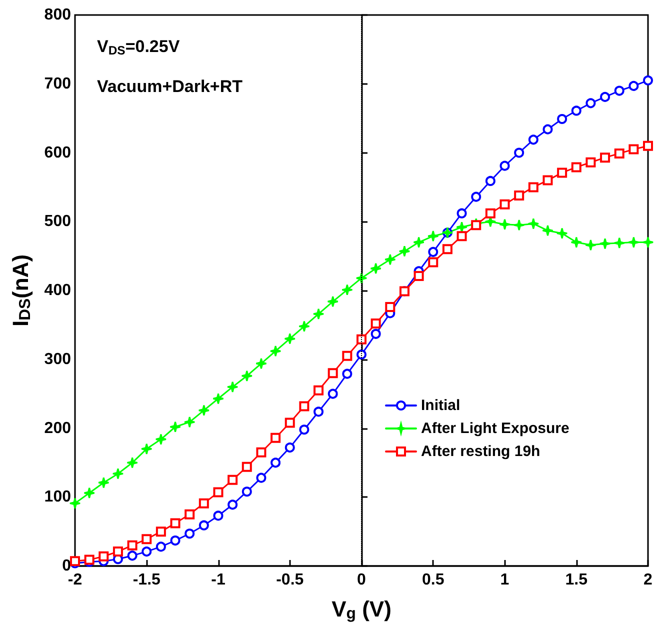  What do you see at coordinates (58, 428) in the screenshot?
I see `y-tick-label: 200` at bounding box center [58, 428].